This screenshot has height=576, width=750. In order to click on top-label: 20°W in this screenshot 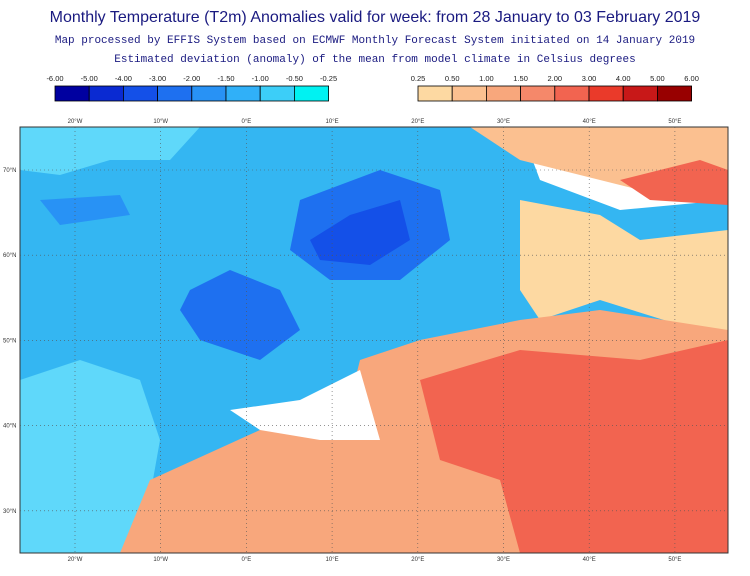, I will do `click(75, 122)`.